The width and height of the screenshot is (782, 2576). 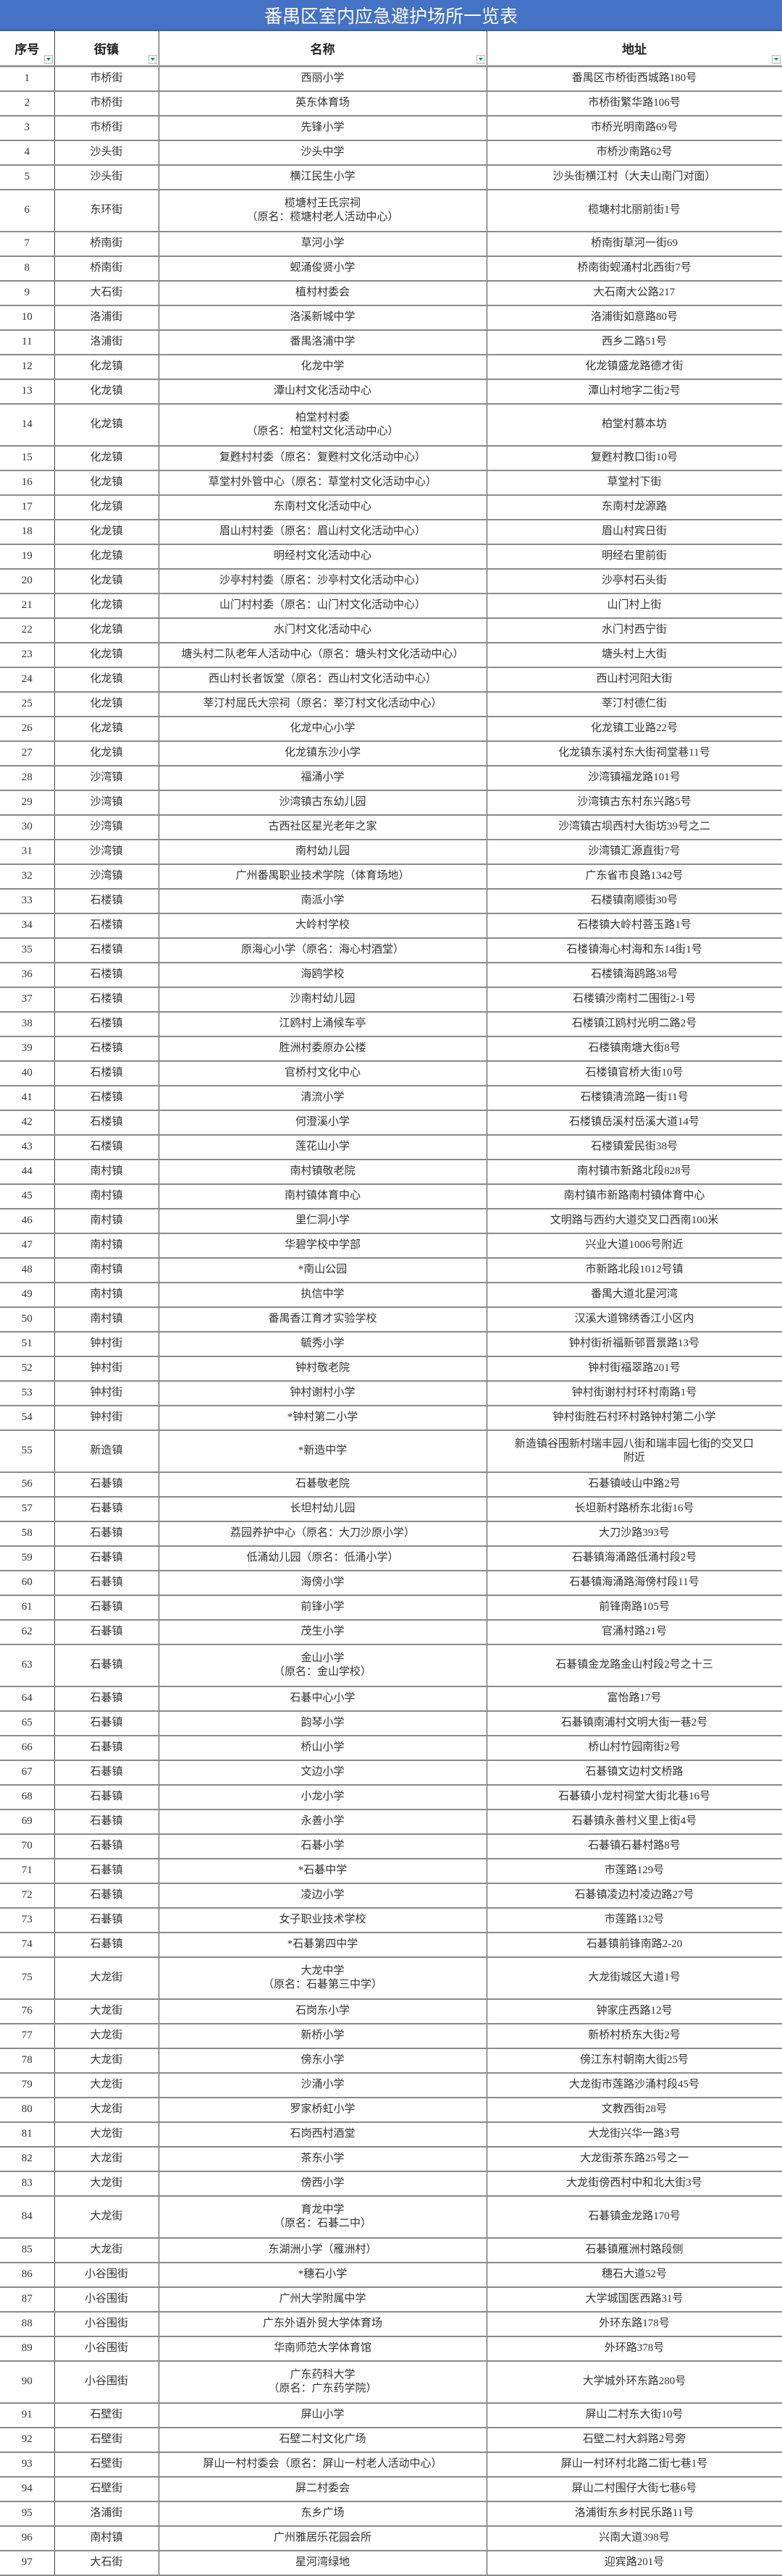 I want to click on cell-seq: 31, so click(x=27, y=852).